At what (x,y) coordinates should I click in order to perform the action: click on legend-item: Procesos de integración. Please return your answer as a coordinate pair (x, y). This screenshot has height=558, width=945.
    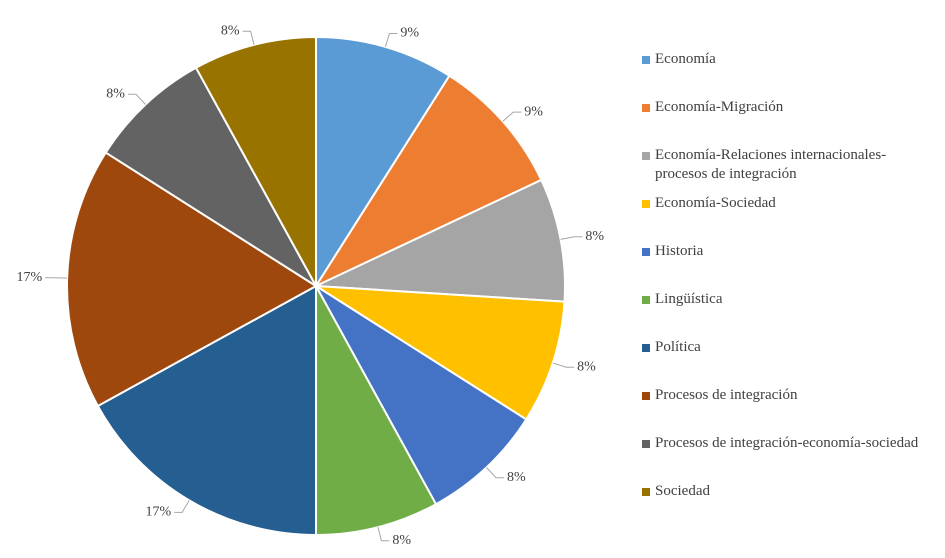
    Looking at the image, I should click on (789, 395).